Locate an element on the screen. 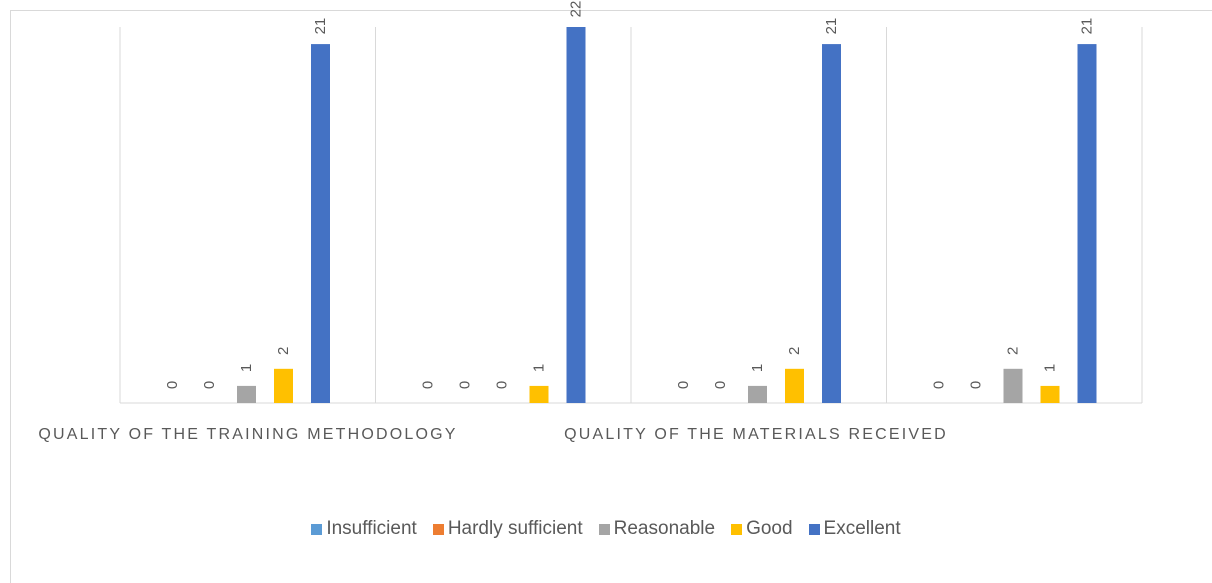 This screenshot has height=583, width=1212. legend-label: Hardly sufficient is located at coordinates (515, 528).